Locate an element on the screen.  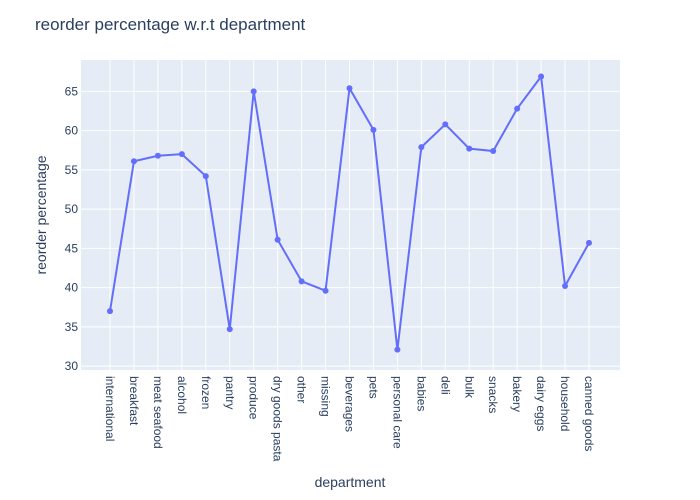
x-tick-label: breakfast is located at coordinates (134, 401).